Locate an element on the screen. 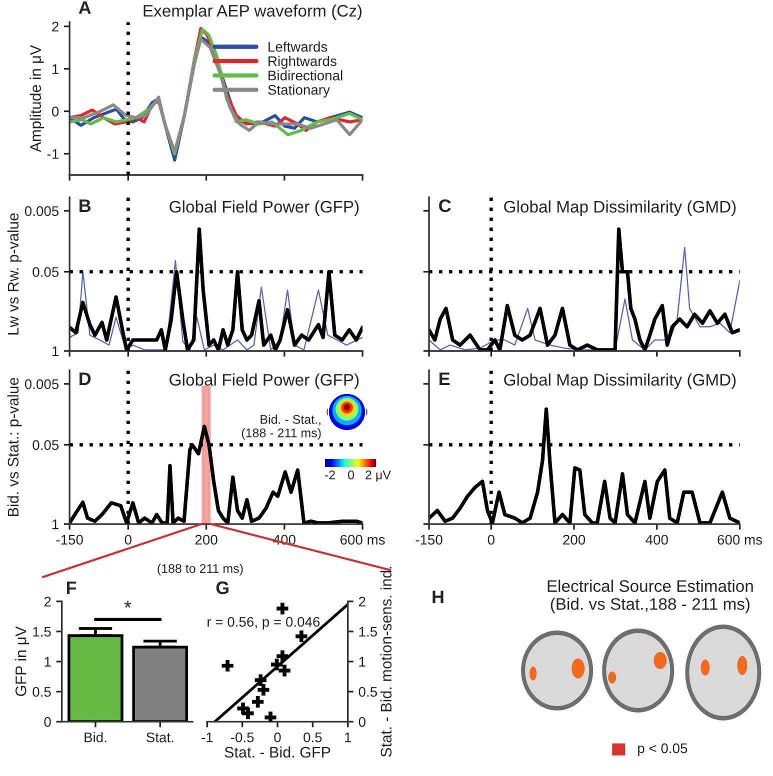 This screenshot has height=776, width=773. x-tick-label: 0.5 is located at coordinates (313, 737).